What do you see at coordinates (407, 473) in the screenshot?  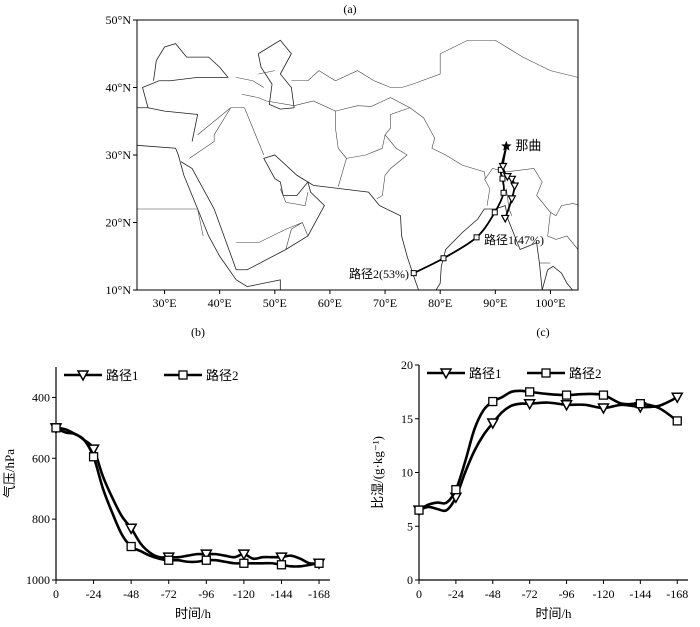 I see `y-tick-label: 10` at bounding box center [407, 473].